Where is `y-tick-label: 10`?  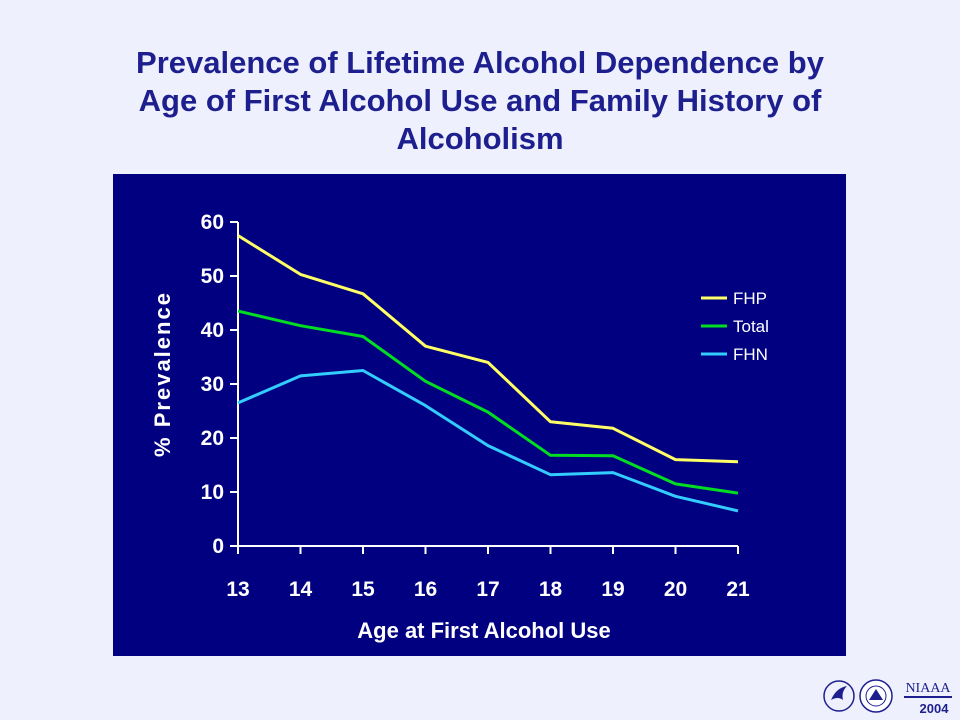
y-tick-label: 10 is located at coordinates (212, 492).